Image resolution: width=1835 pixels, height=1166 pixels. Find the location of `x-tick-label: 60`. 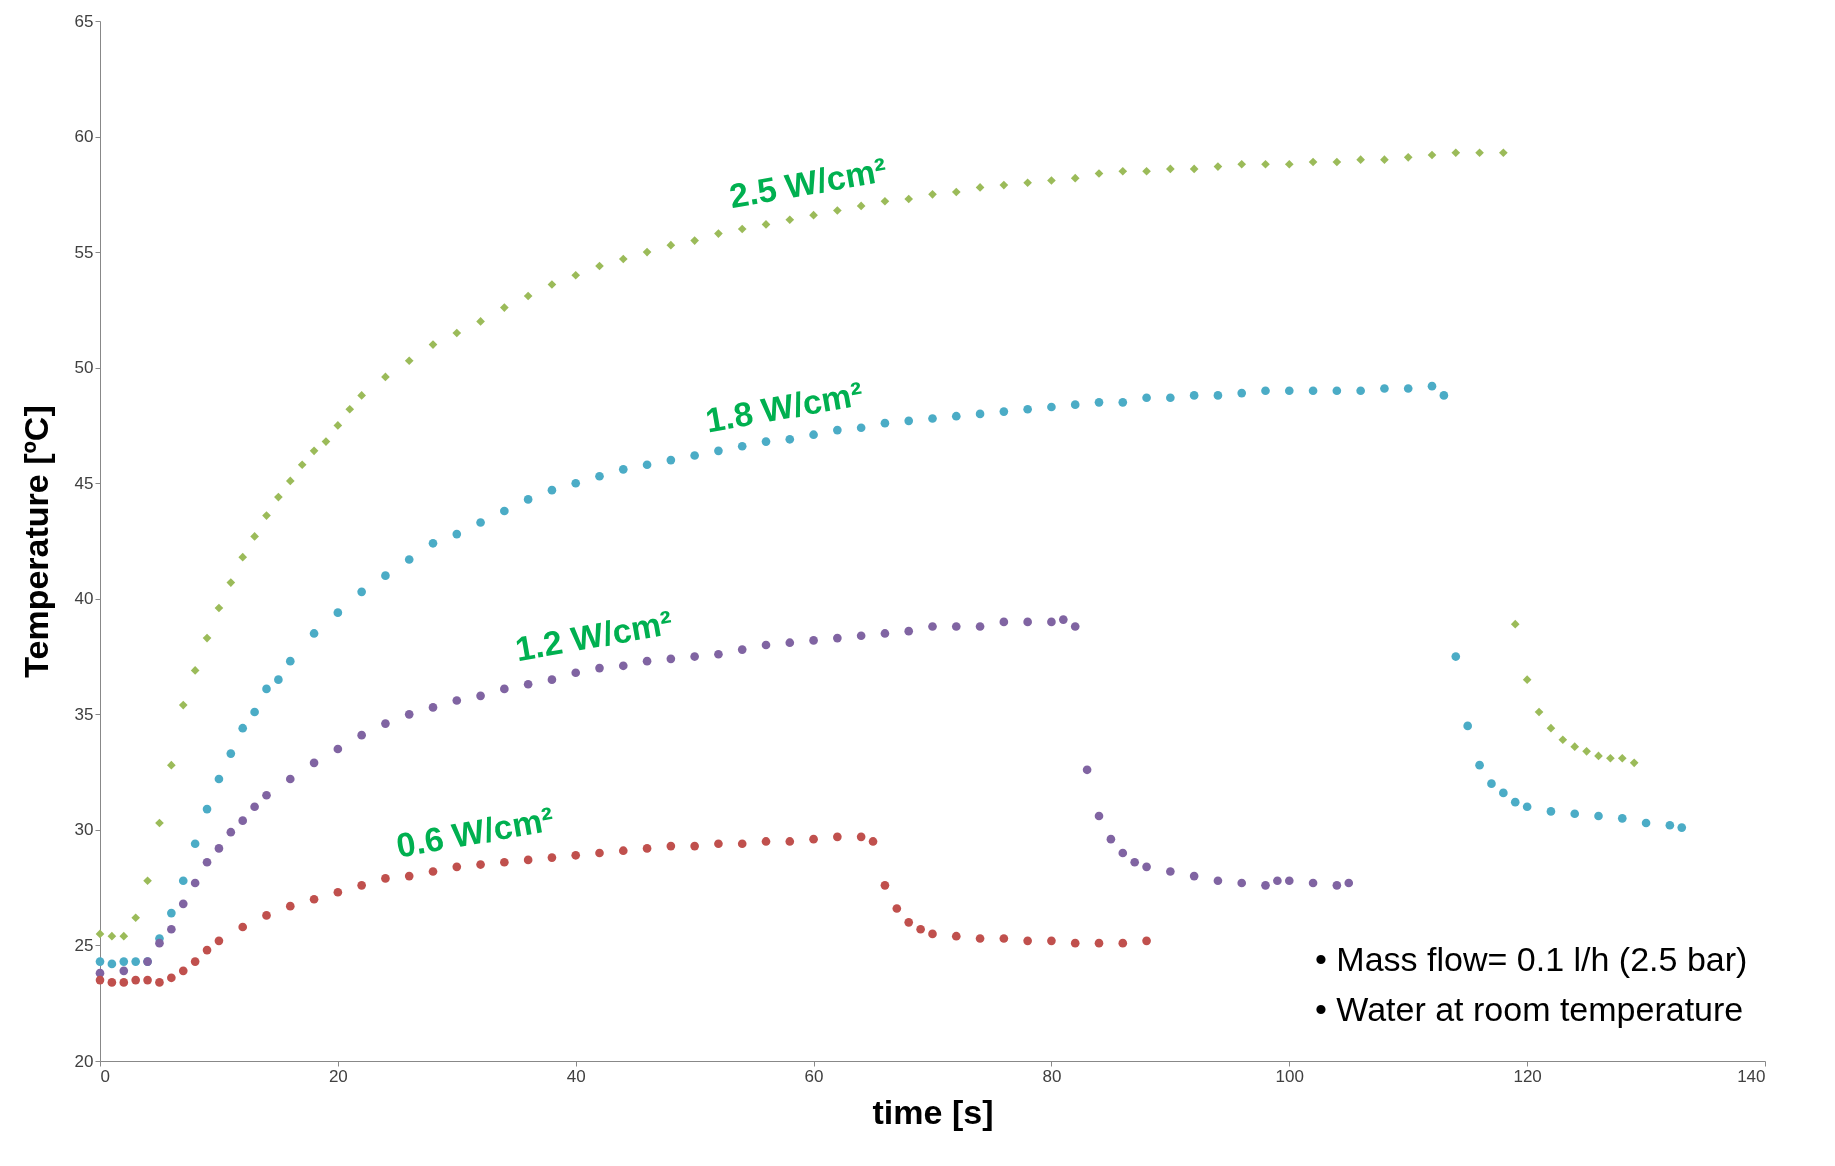

x-tick-label: 60 is located at coordinates (814, 1076).